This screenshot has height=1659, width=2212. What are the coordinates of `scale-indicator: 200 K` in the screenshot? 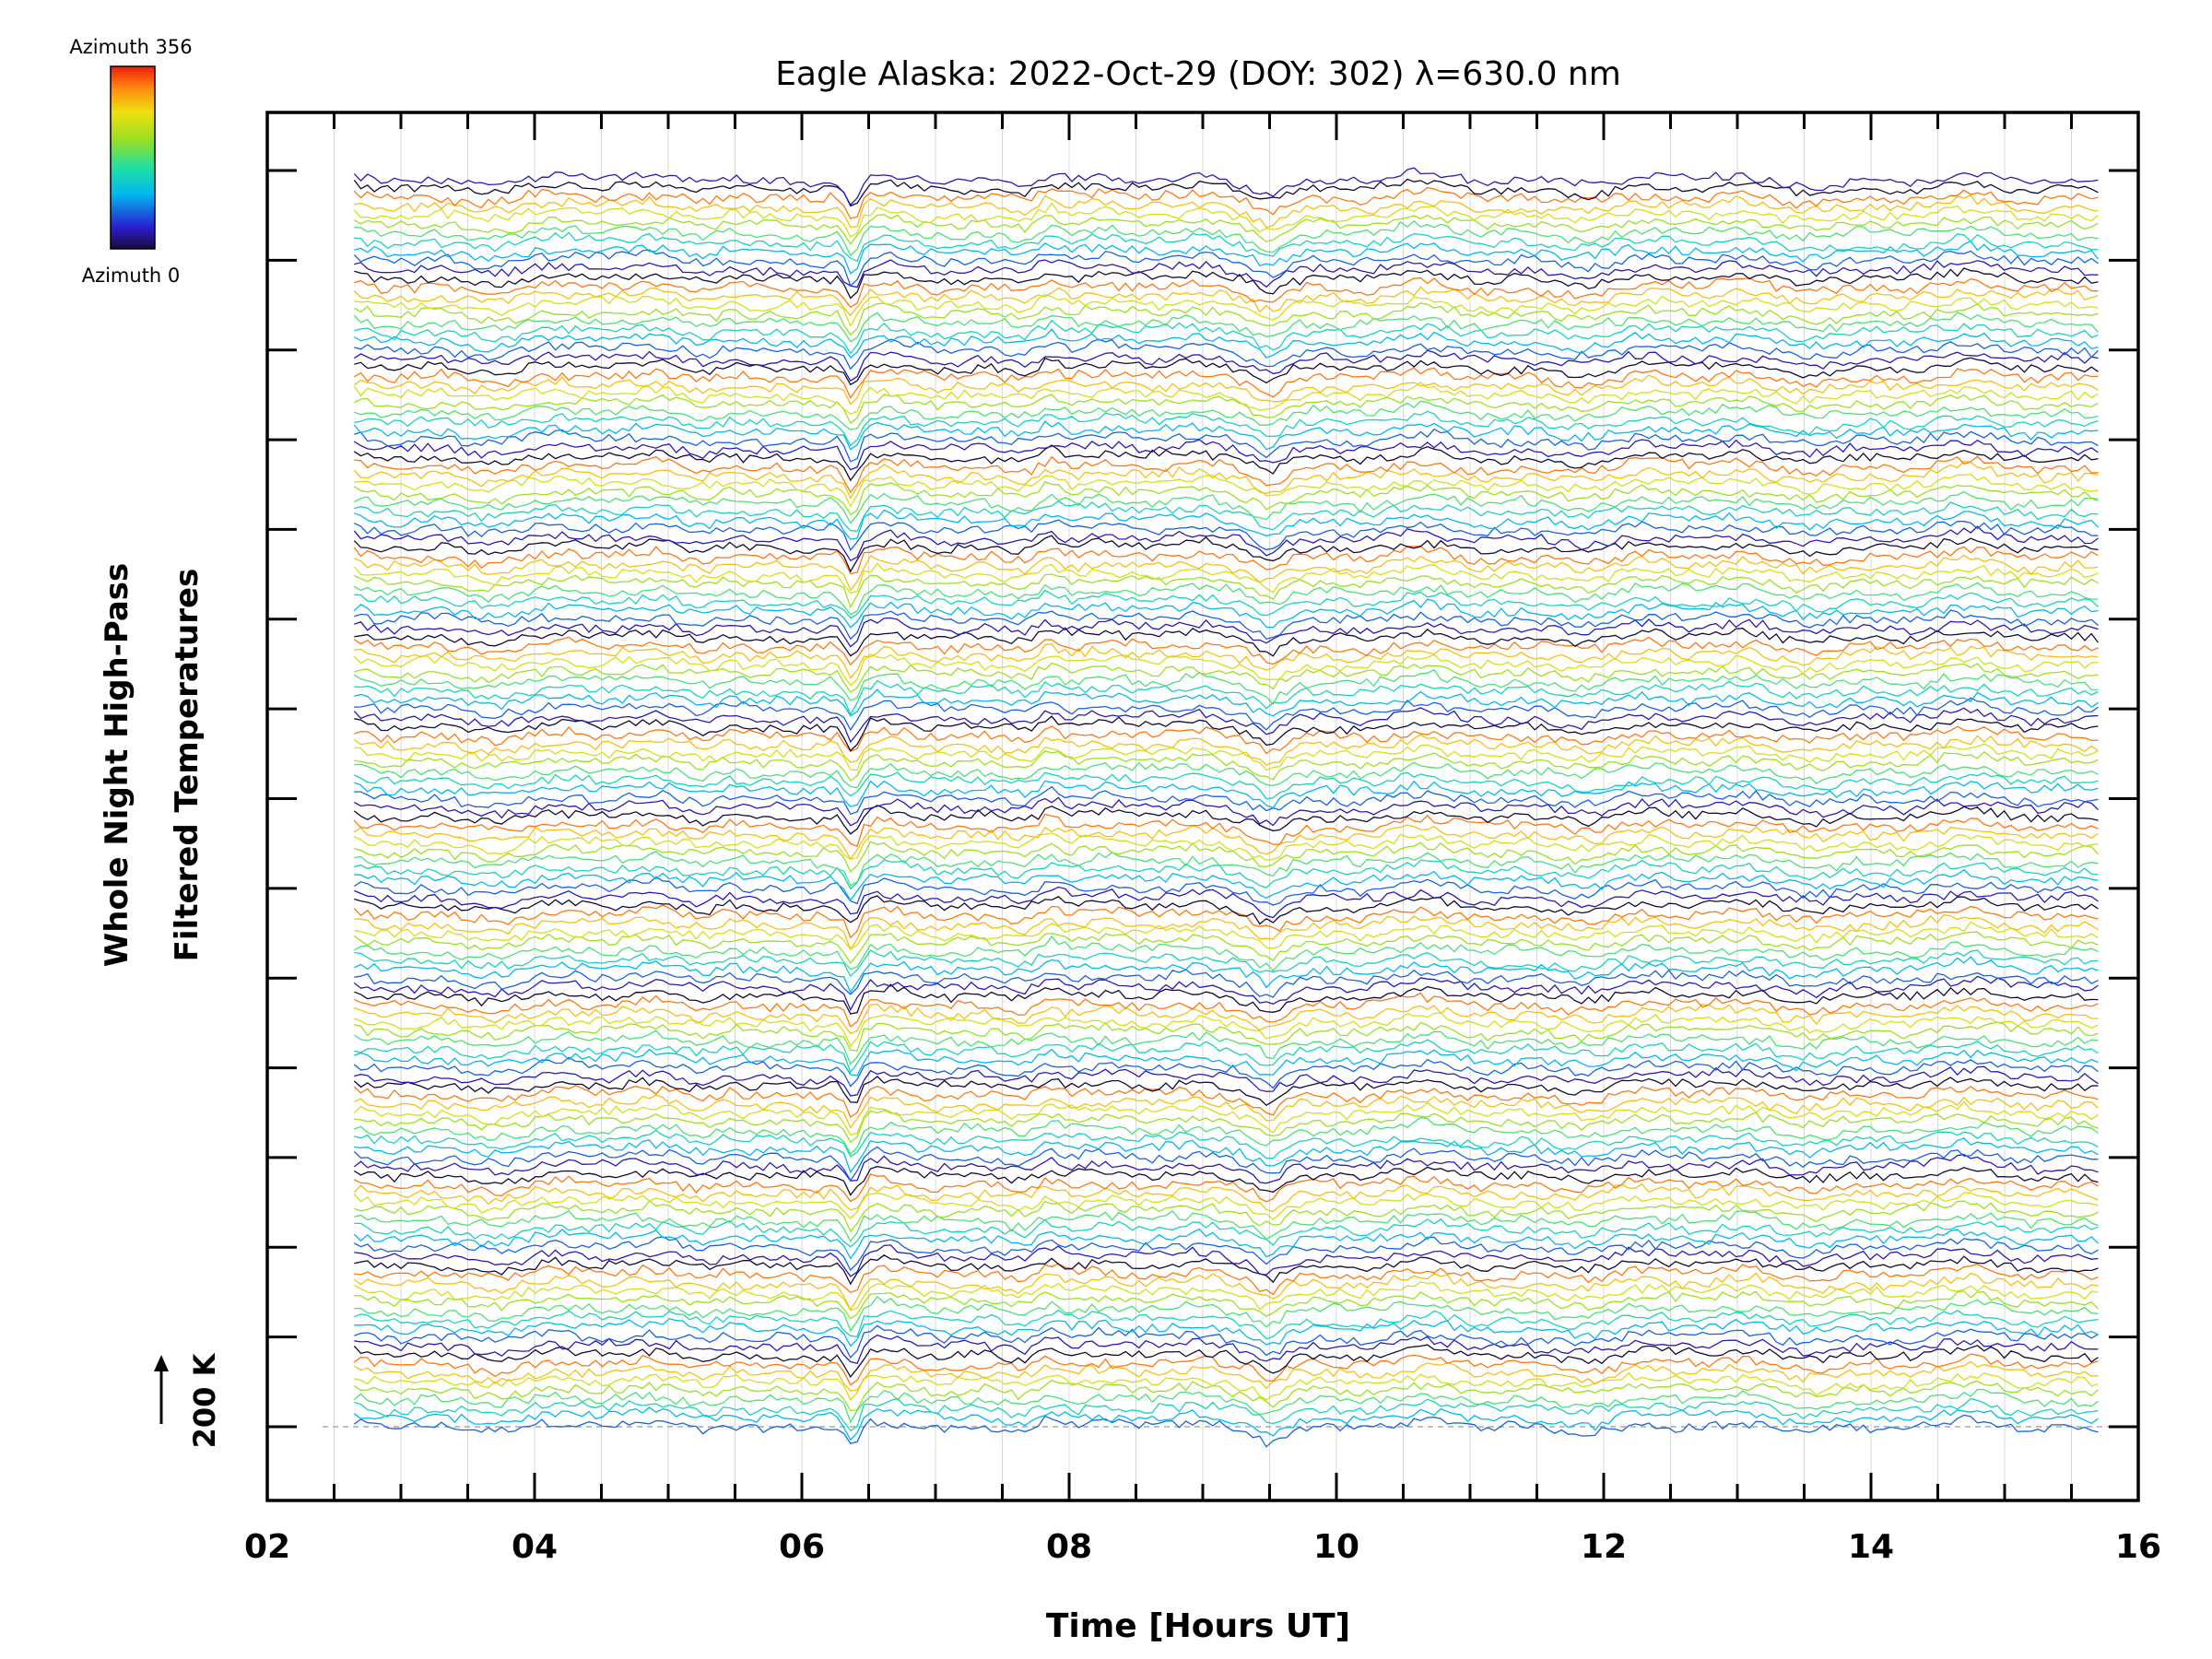 It's located at (188, 1400).